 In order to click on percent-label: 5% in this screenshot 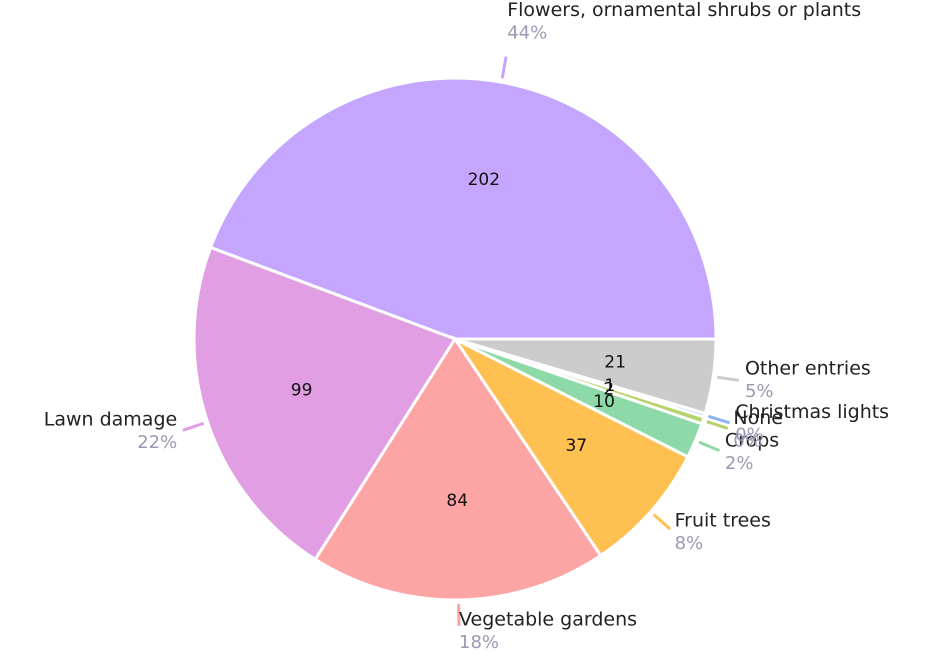, I will do `click(759, 391)`.